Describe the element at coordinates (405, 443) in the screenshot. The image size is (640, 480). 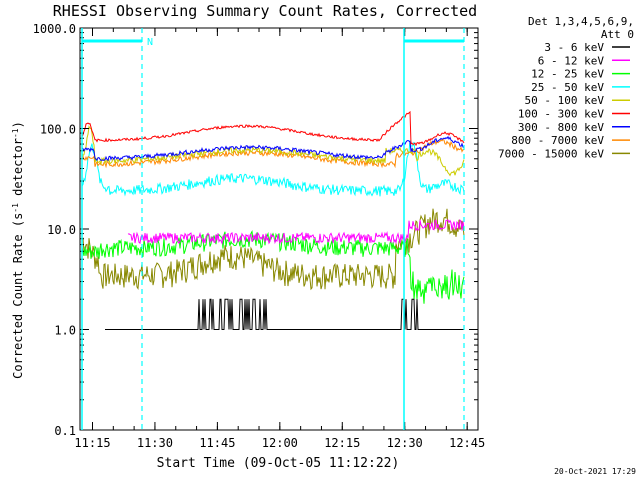
I see `x-tick-label: 12:30` at that location.